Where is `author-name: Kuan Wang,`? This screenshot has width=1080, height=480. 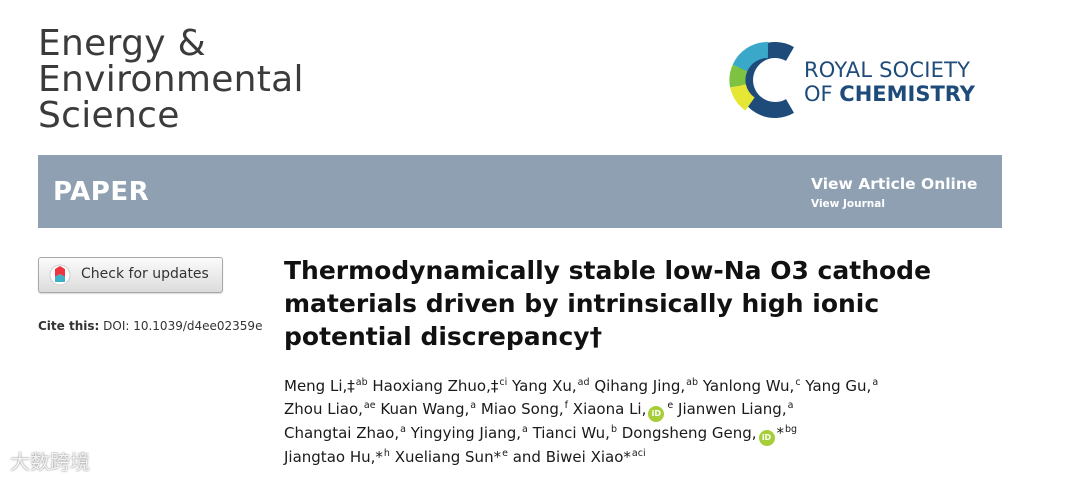 author-name: Kuan Wang, is located at coordinates (425, 409).